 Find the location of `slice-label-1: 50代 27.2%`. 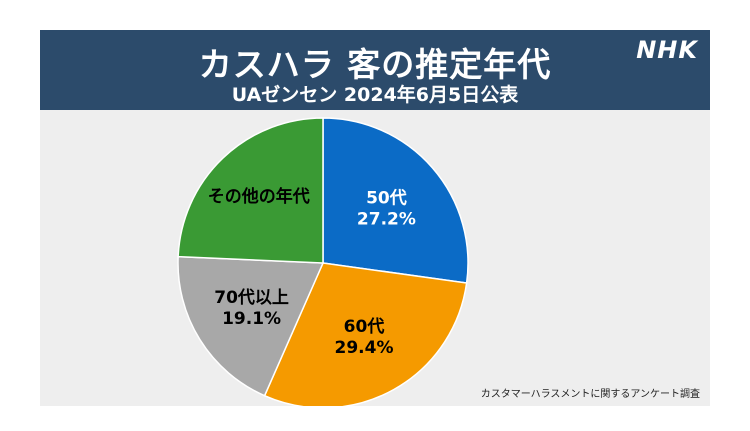

slice-label-1: 50代 27.2% is located at coordinates (386, 208).